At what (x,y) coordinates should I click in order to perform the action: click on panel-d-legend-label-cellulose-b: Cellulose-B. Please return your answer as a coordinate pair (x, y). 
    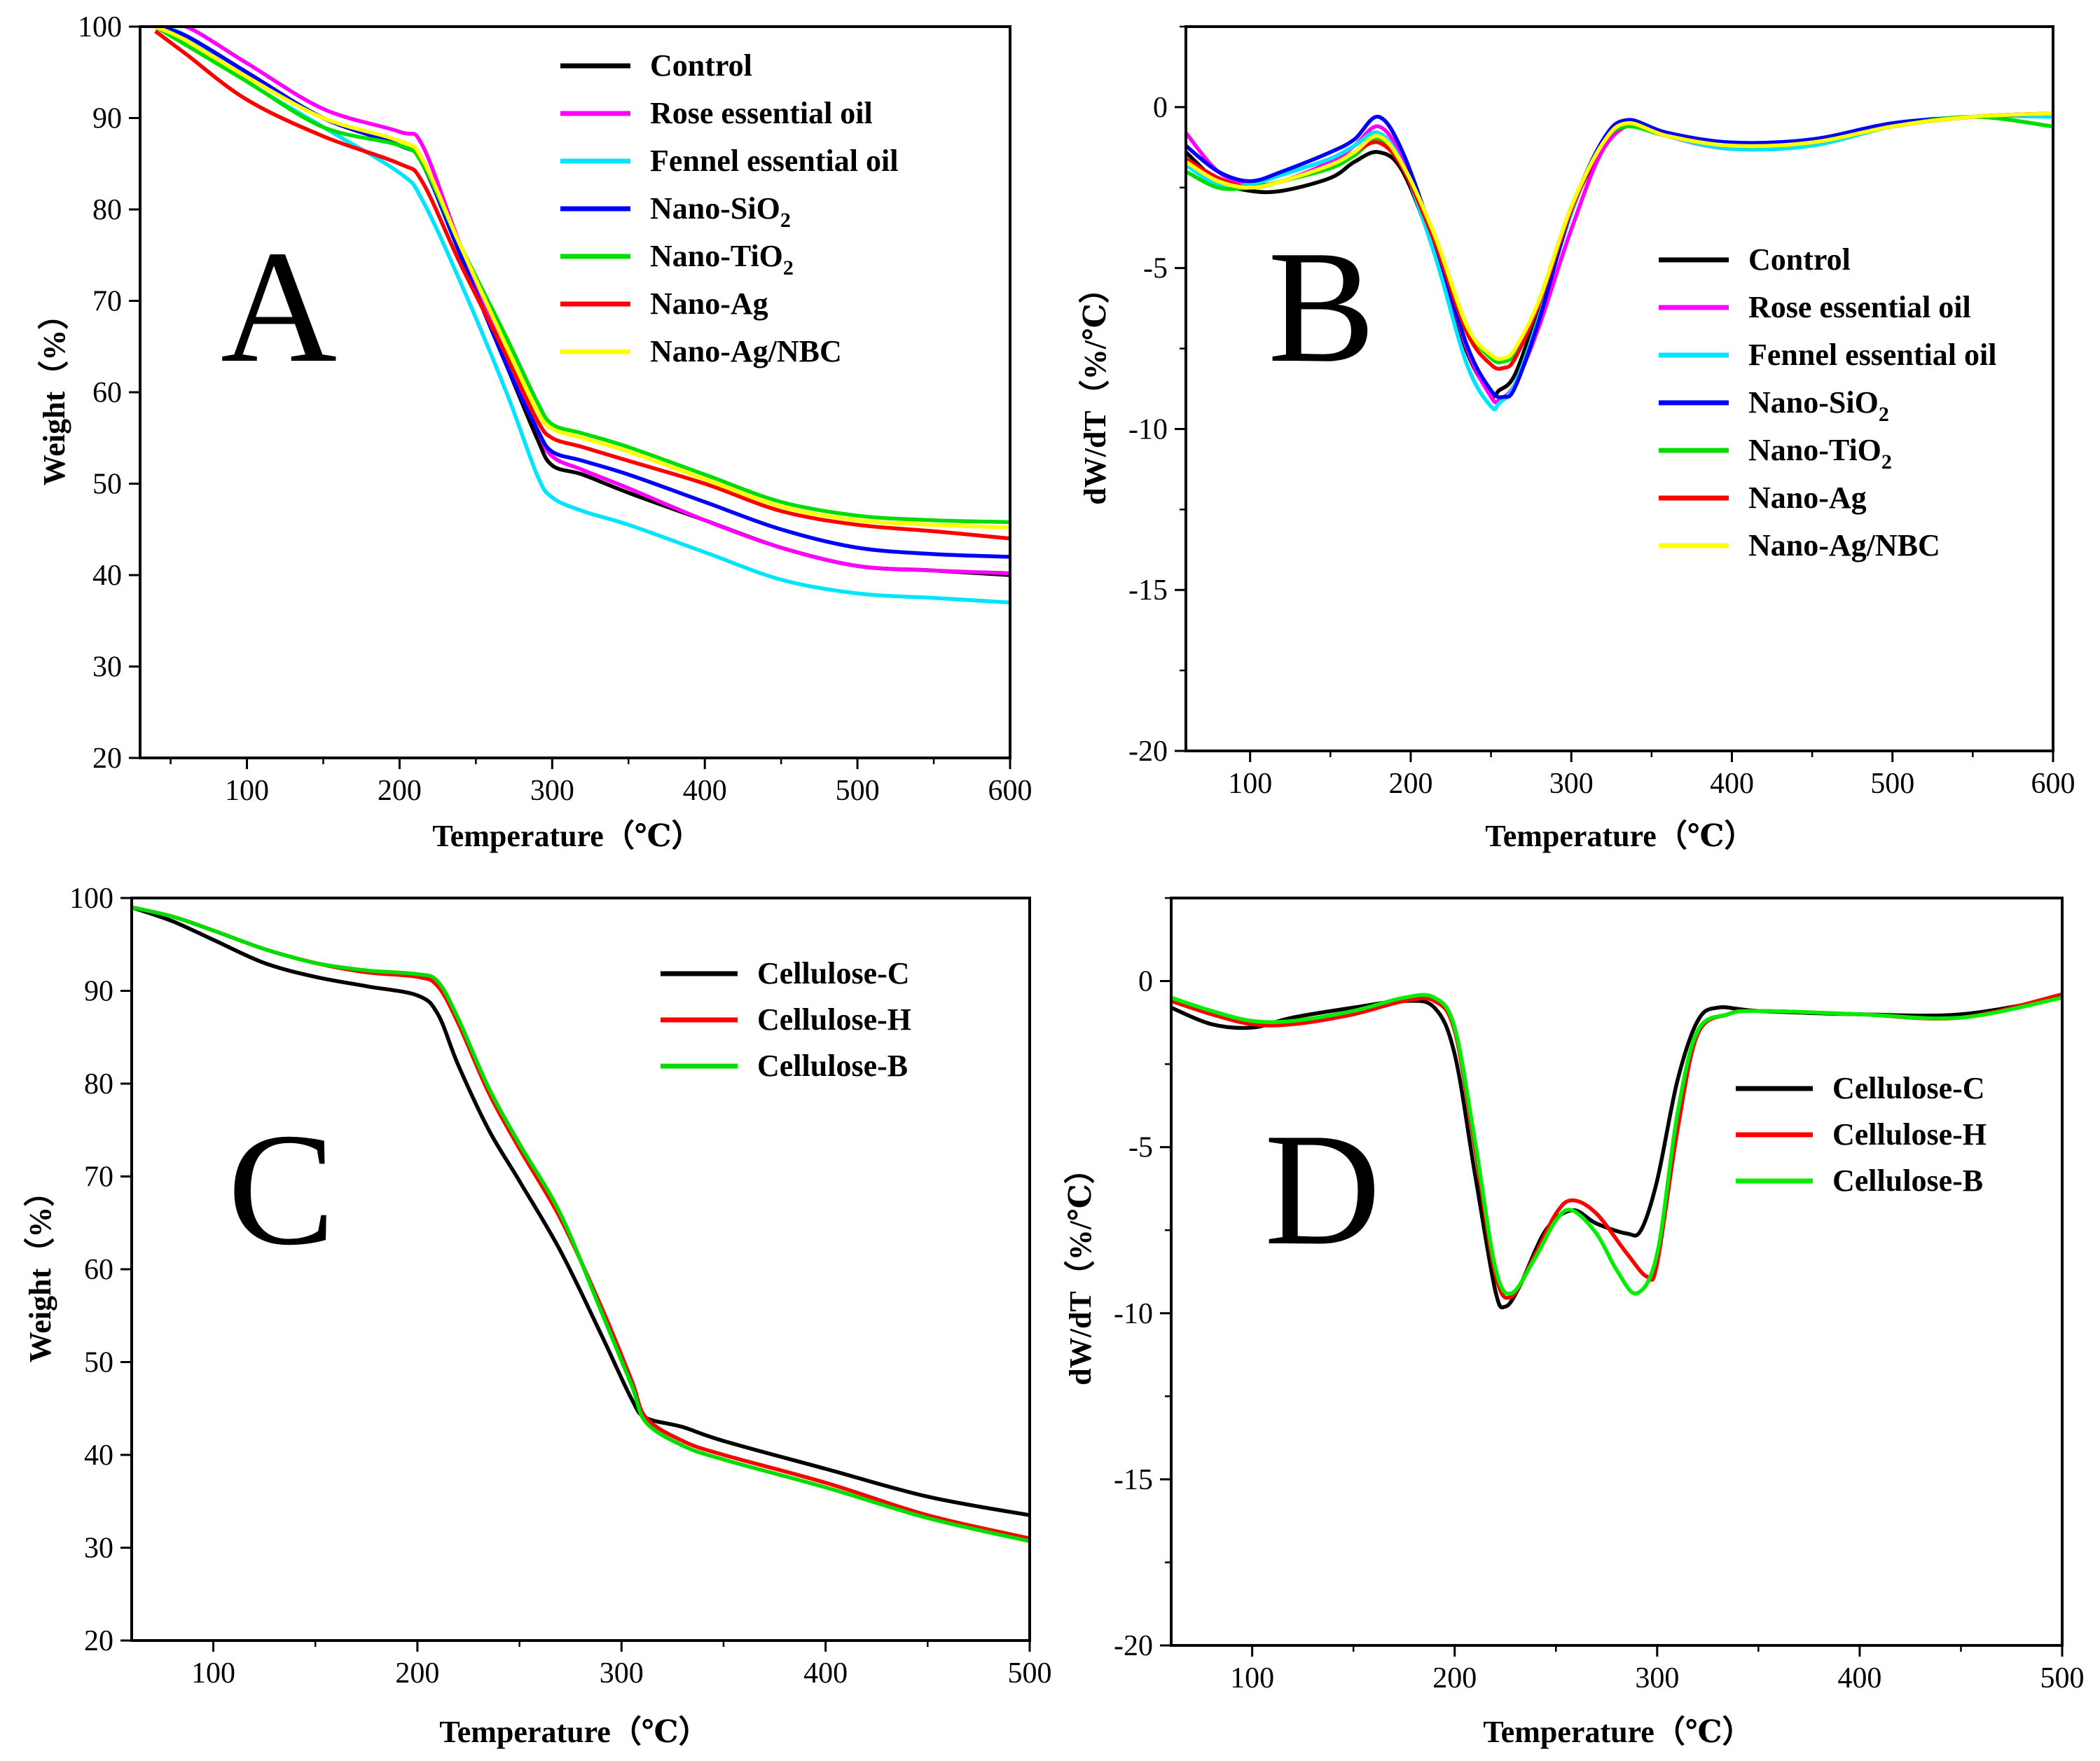
    Looking at the image, I should click on (1907, 1180).